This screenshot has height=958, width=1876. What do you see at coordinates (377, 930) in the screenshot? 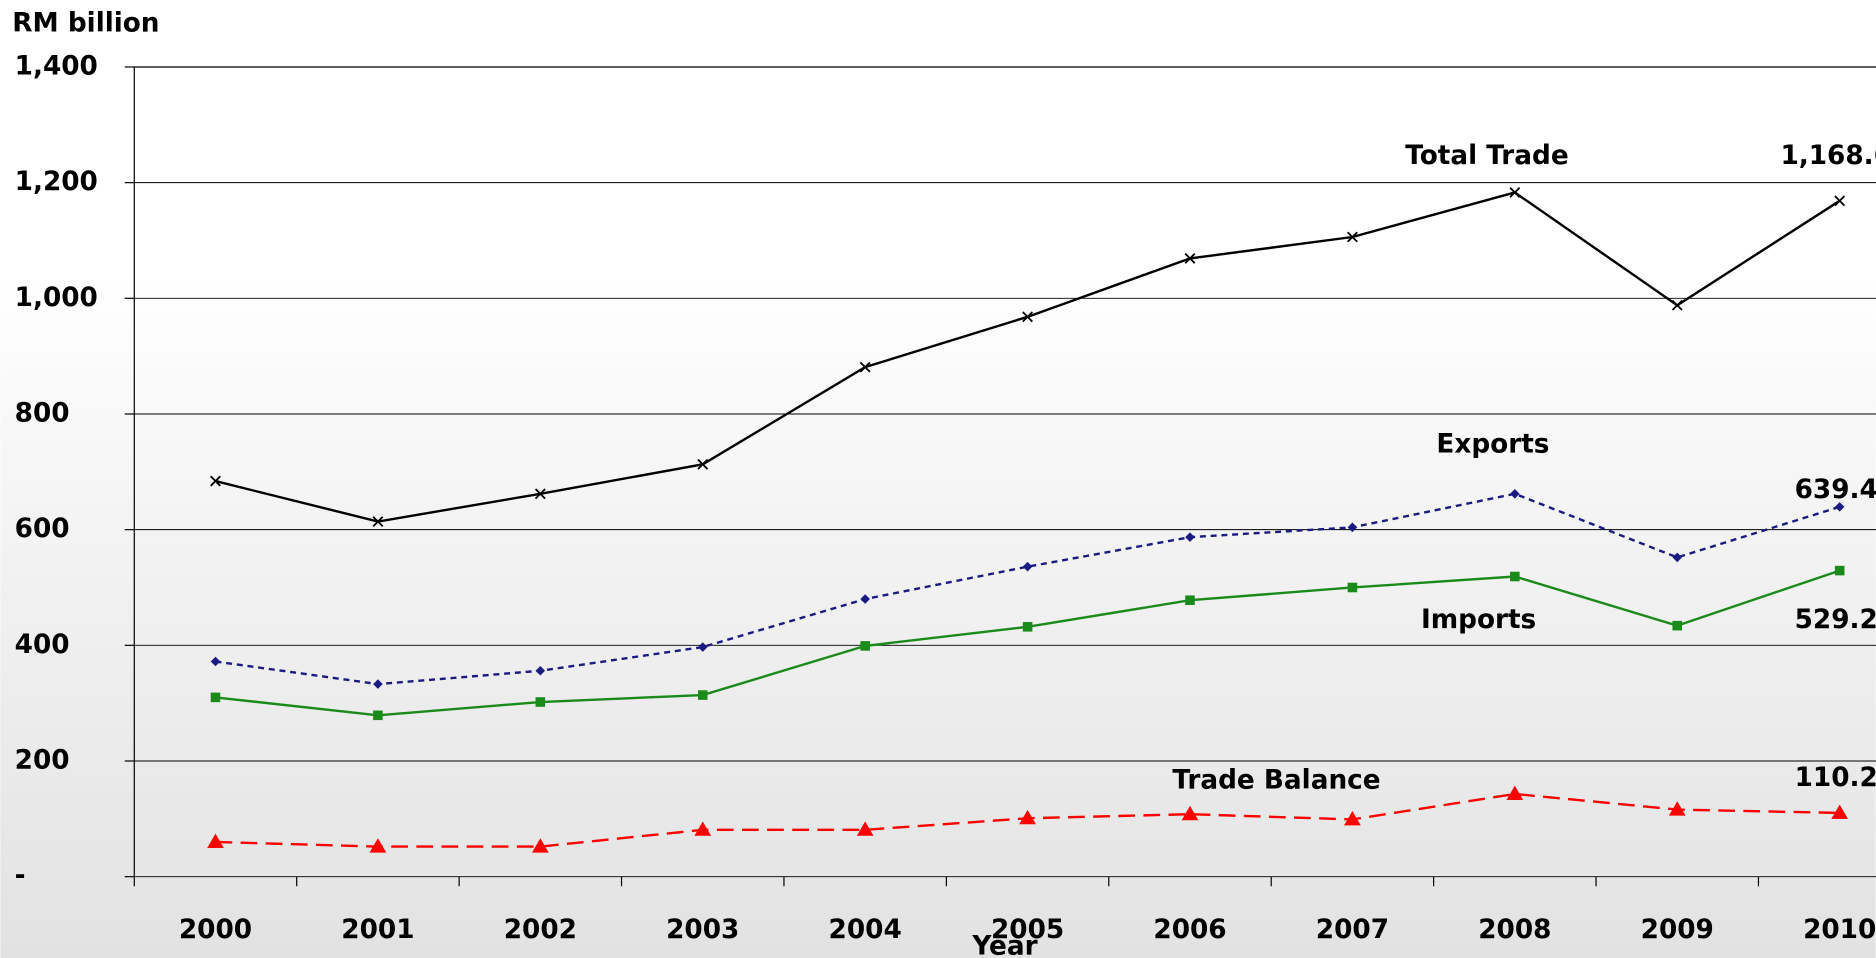
I see `x-tick-label: 2001` at bounding box center [377, 930].